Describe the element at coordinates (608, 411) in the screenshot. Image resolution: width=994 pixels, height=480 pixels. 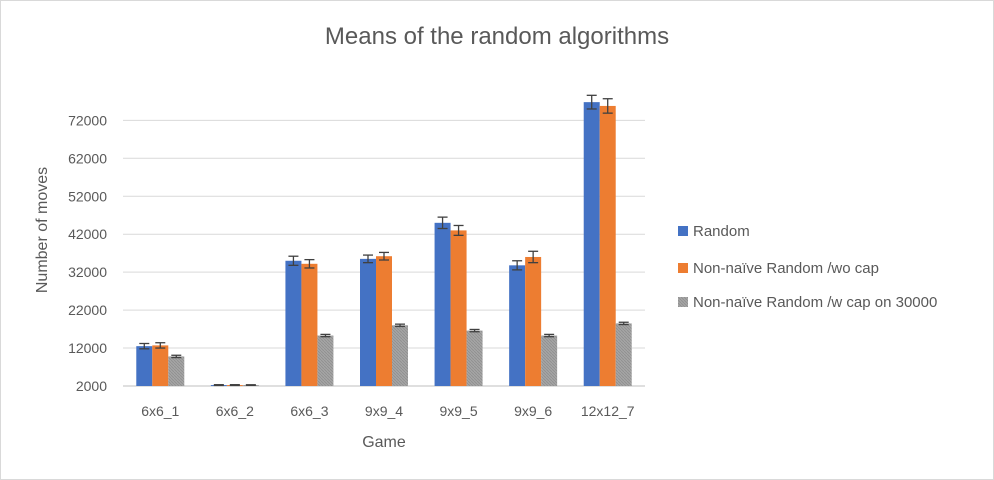
I see `x-tick-label: 12x12_7` at that location.